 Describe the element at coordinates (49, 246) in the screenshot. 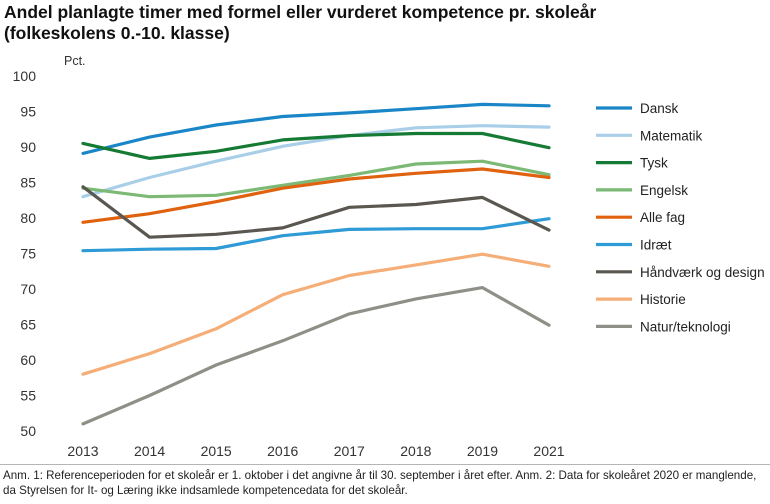

I see `y-axis: Pct. 50 55 60 65 70 75 80 85 90 95 100` at that location.